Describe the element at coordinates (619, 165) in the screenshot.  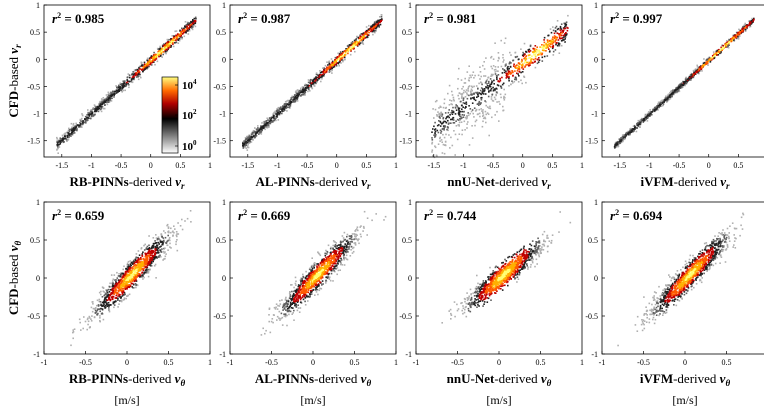
I see `x-tick-label: -1.5` at that location.